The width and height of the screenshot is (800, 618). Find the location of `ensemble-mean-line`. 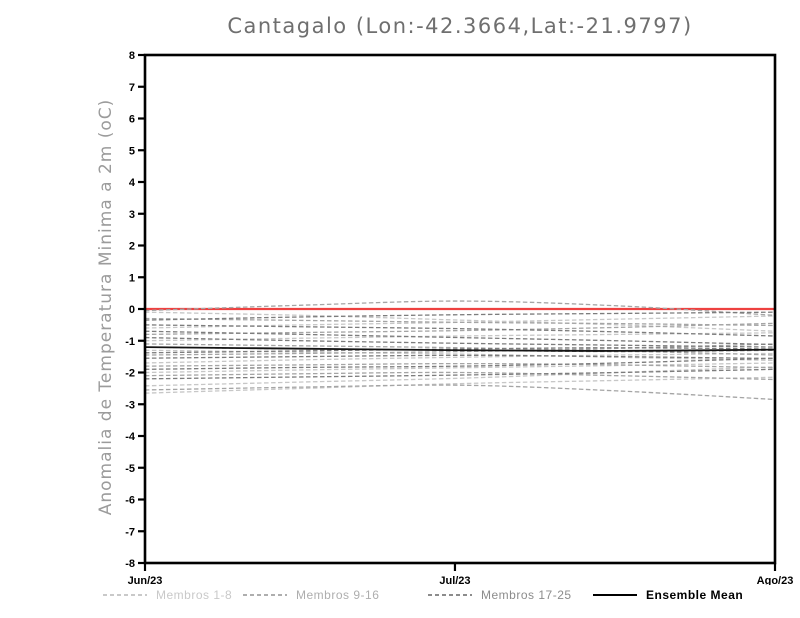

ensemble-mean-line is located at coordinates (460, 349).